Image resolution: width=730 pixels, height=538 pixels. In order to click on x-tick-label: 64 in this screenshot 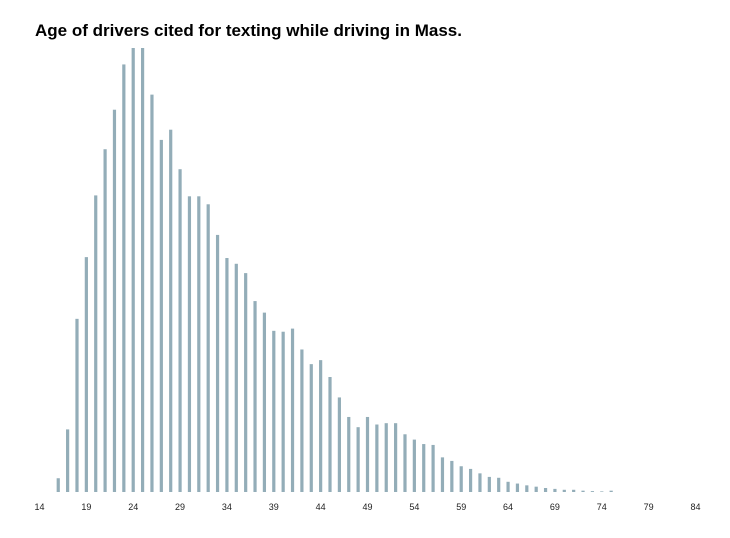, I will do `click(508, 507)`.